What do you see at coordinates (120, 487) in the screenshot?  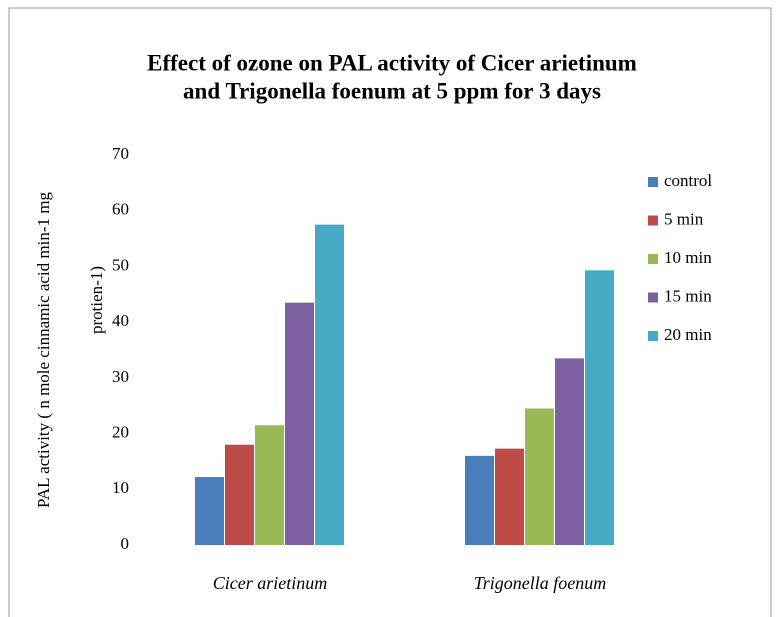 I see `y-tick-label: 10` at bounding box center [120, 487].